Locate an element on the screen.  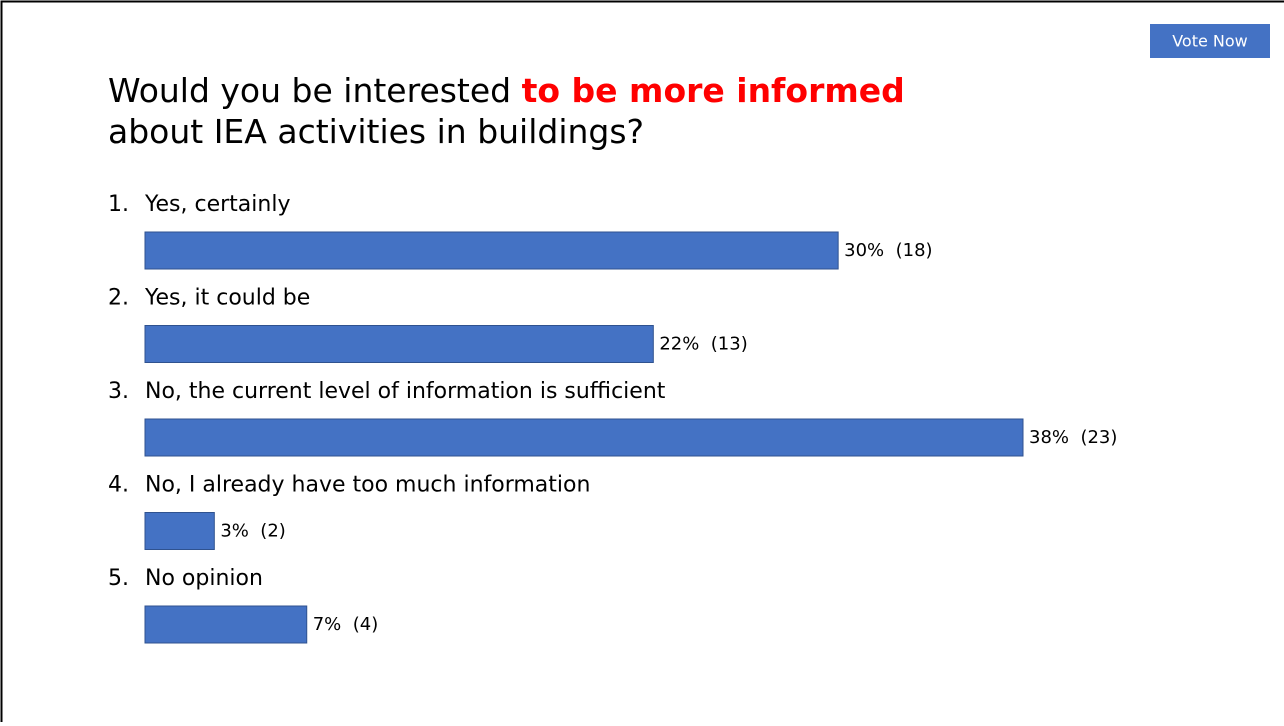
item-label: No, I already have too much information is located at coordinates (367, 485).